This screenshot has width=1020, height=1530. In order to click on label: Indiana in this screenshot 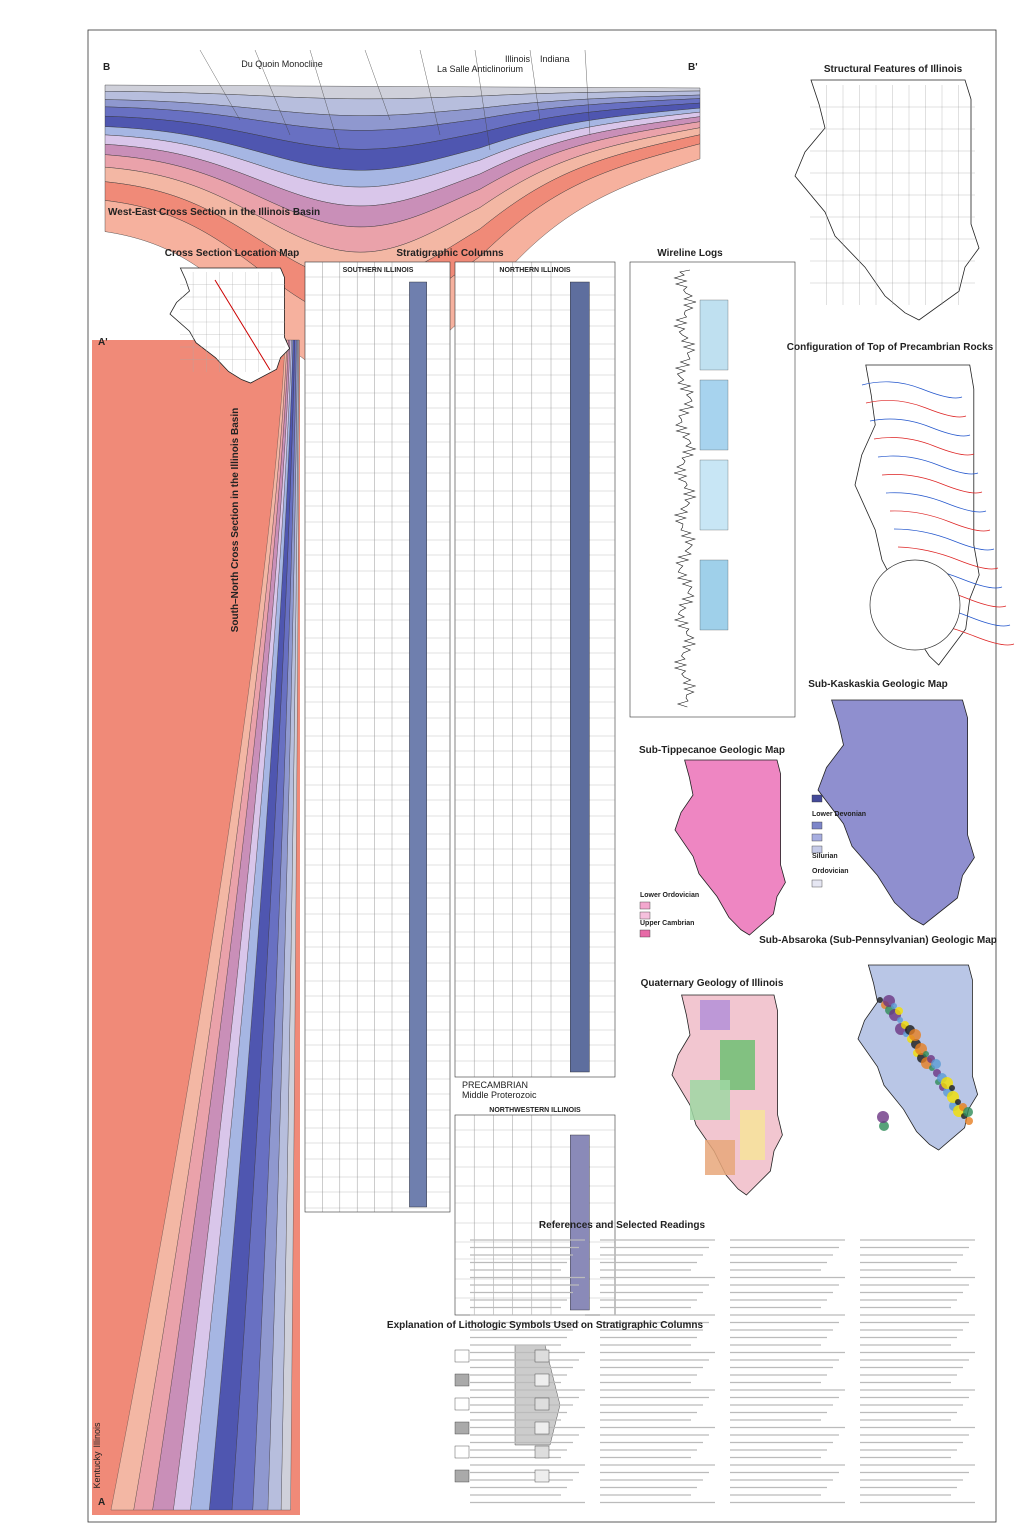, I will do `click(555, 59)`.